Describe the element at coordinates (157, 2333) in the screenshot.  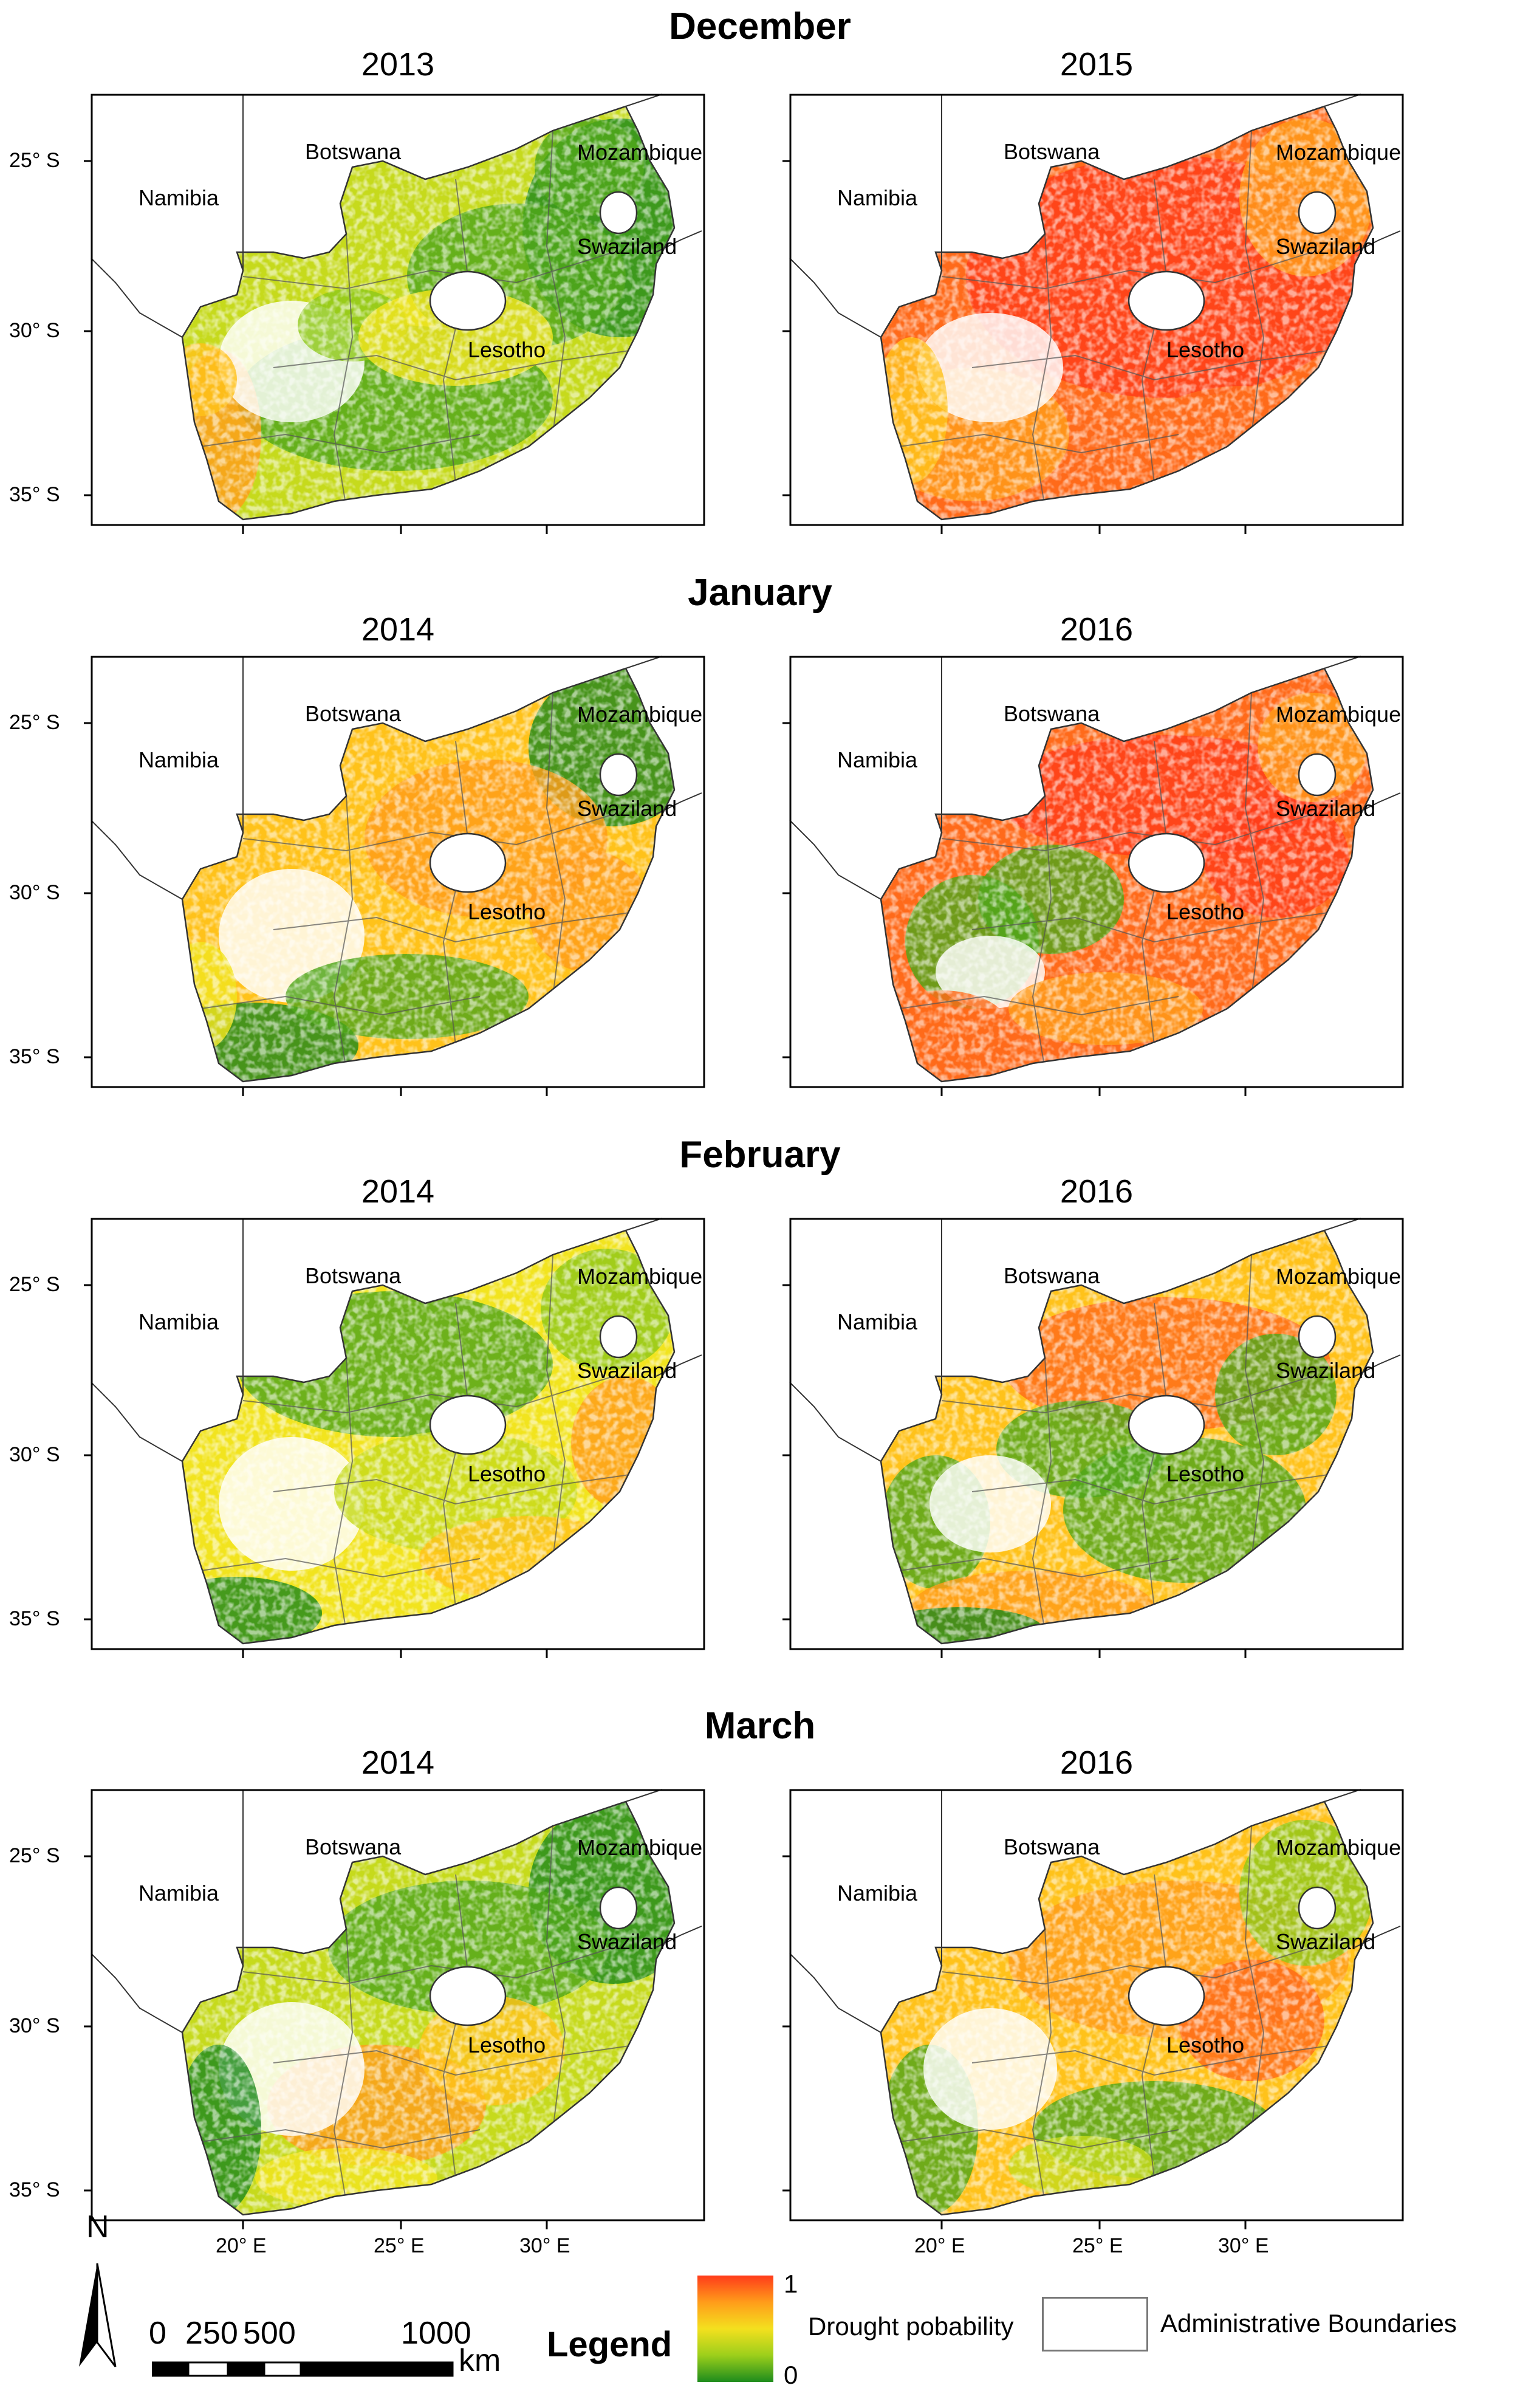
I see `scale-label: 0` at that location.